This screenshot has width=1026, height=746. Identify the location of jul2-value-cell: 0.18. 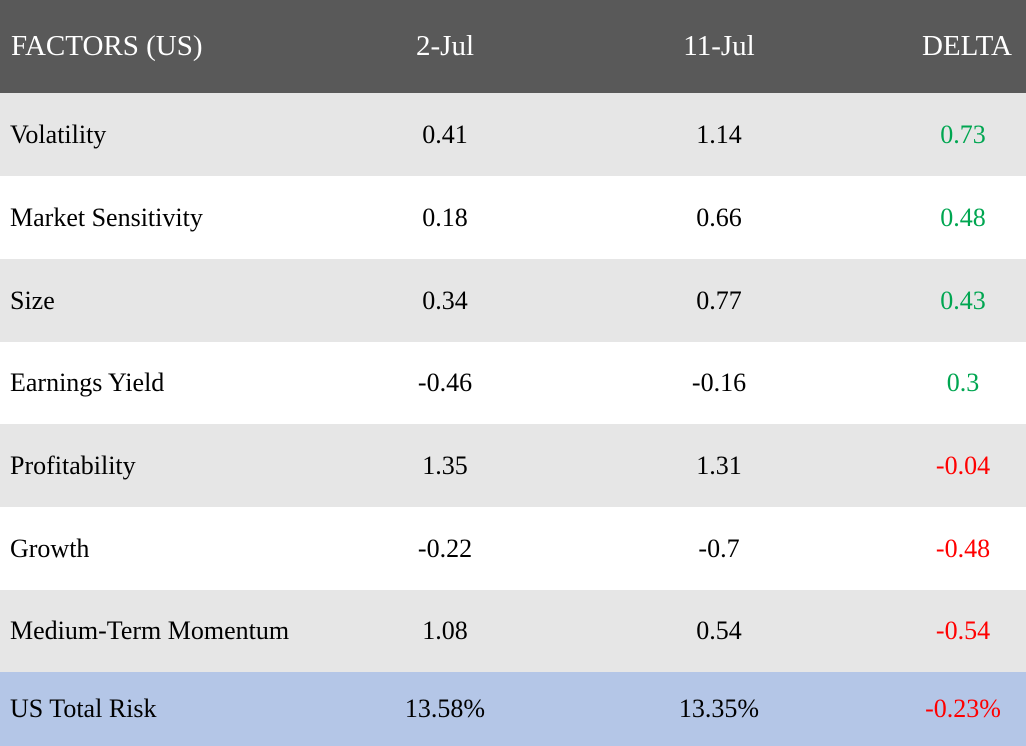
(445, 217).